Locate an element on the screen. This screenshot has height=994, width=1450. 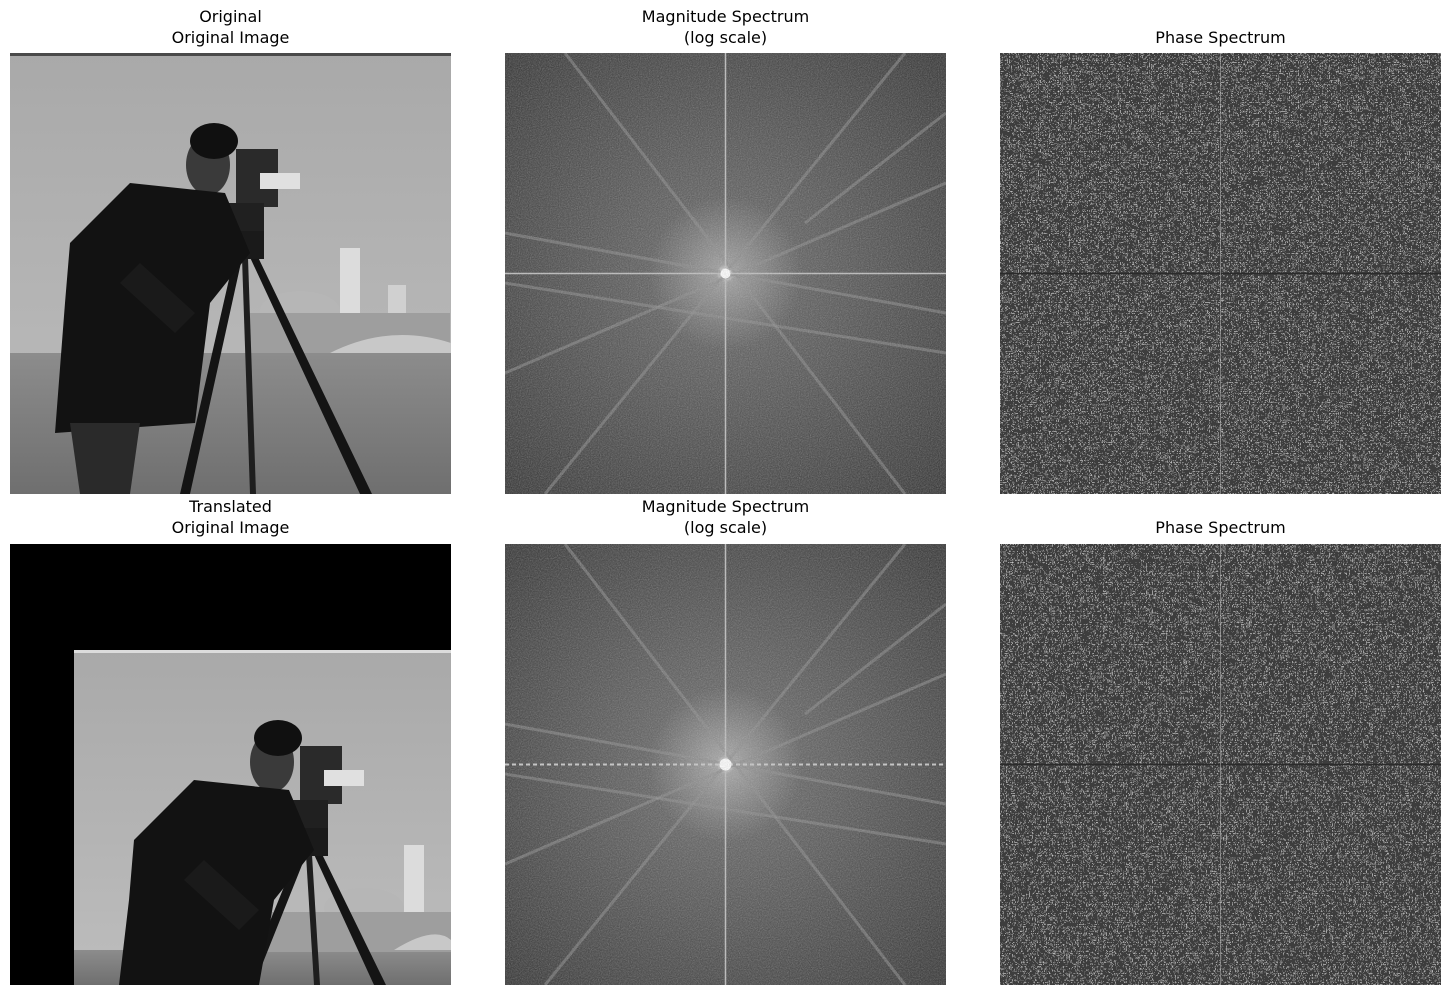
magnitude-title-line1-1: Magnitude Spectrum is located at coordinates (725, 16).